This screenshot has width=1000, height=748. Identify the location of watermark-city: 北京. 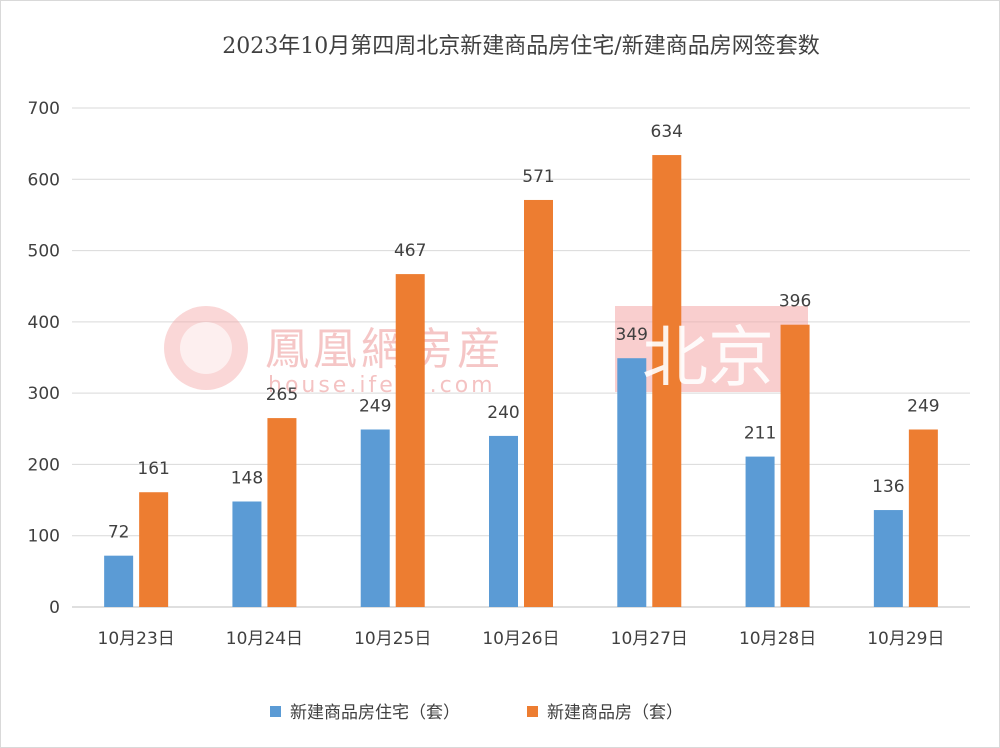
(708, 357).